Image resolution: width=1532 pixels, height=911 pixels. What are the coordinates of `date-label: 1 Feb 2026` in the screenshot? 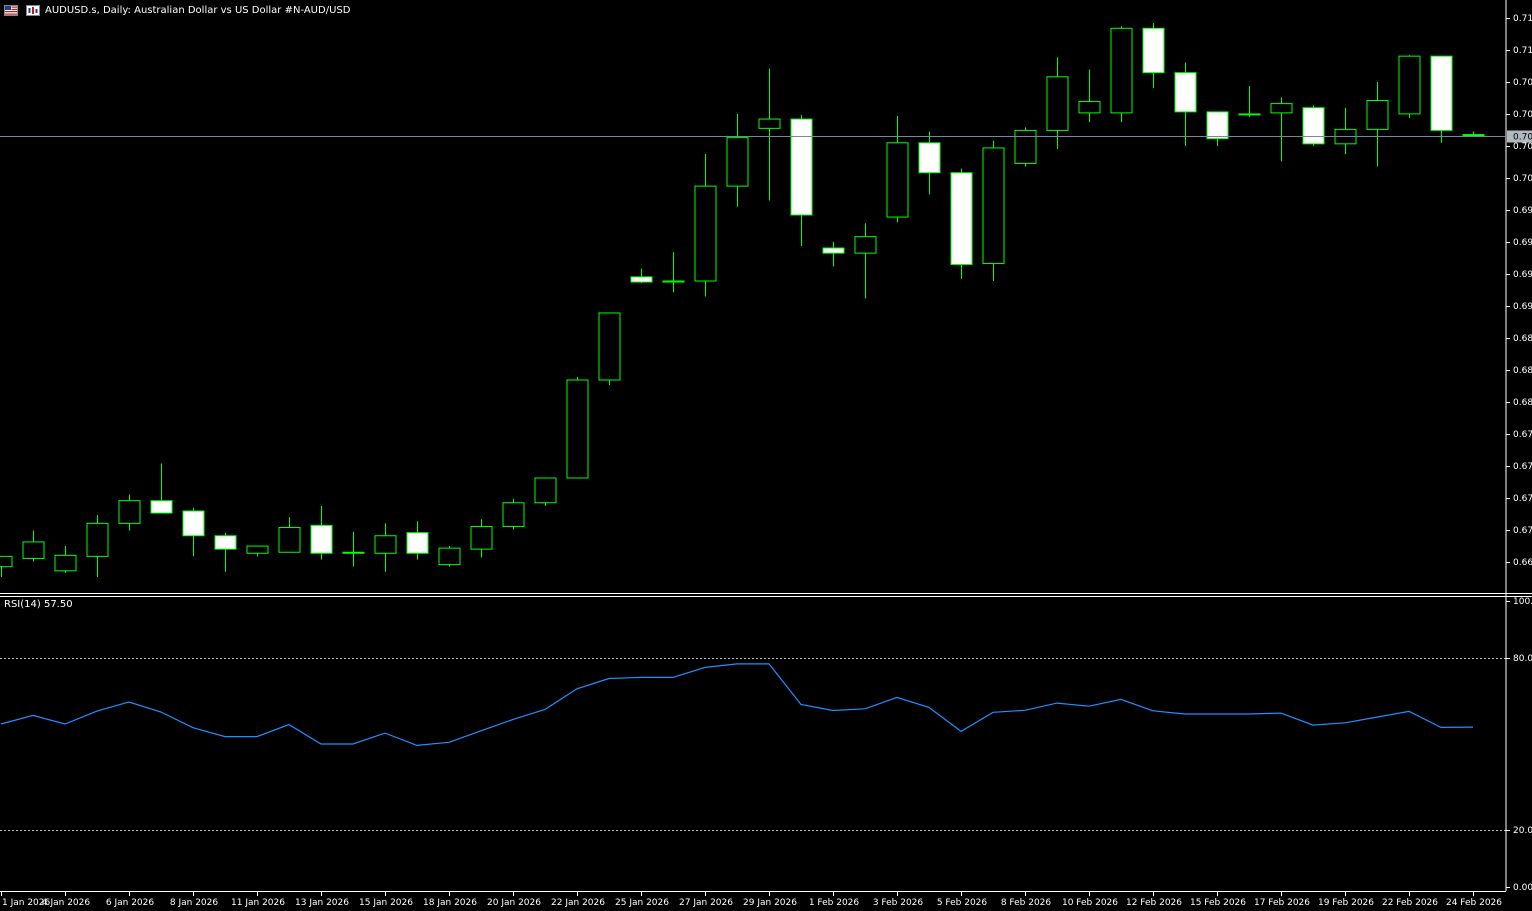 It's located at (834, 903).